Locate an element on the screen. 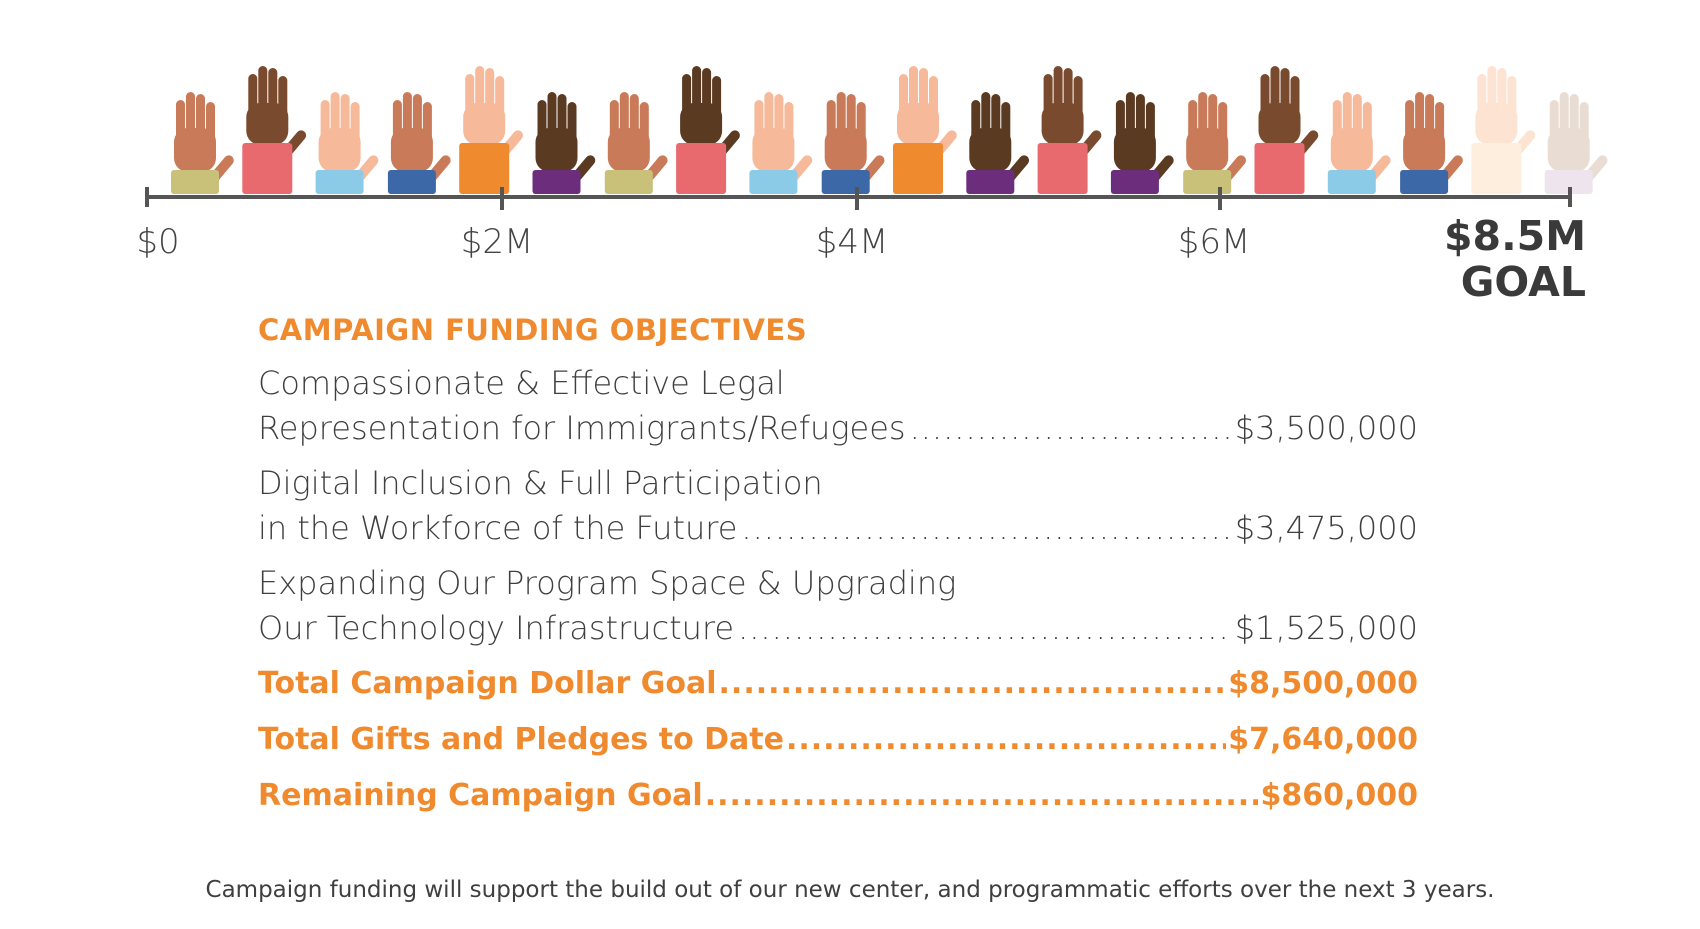  objective-leader-row: Our Technology Infrastructure $1,525,000 is located at coordinates (838, 628).